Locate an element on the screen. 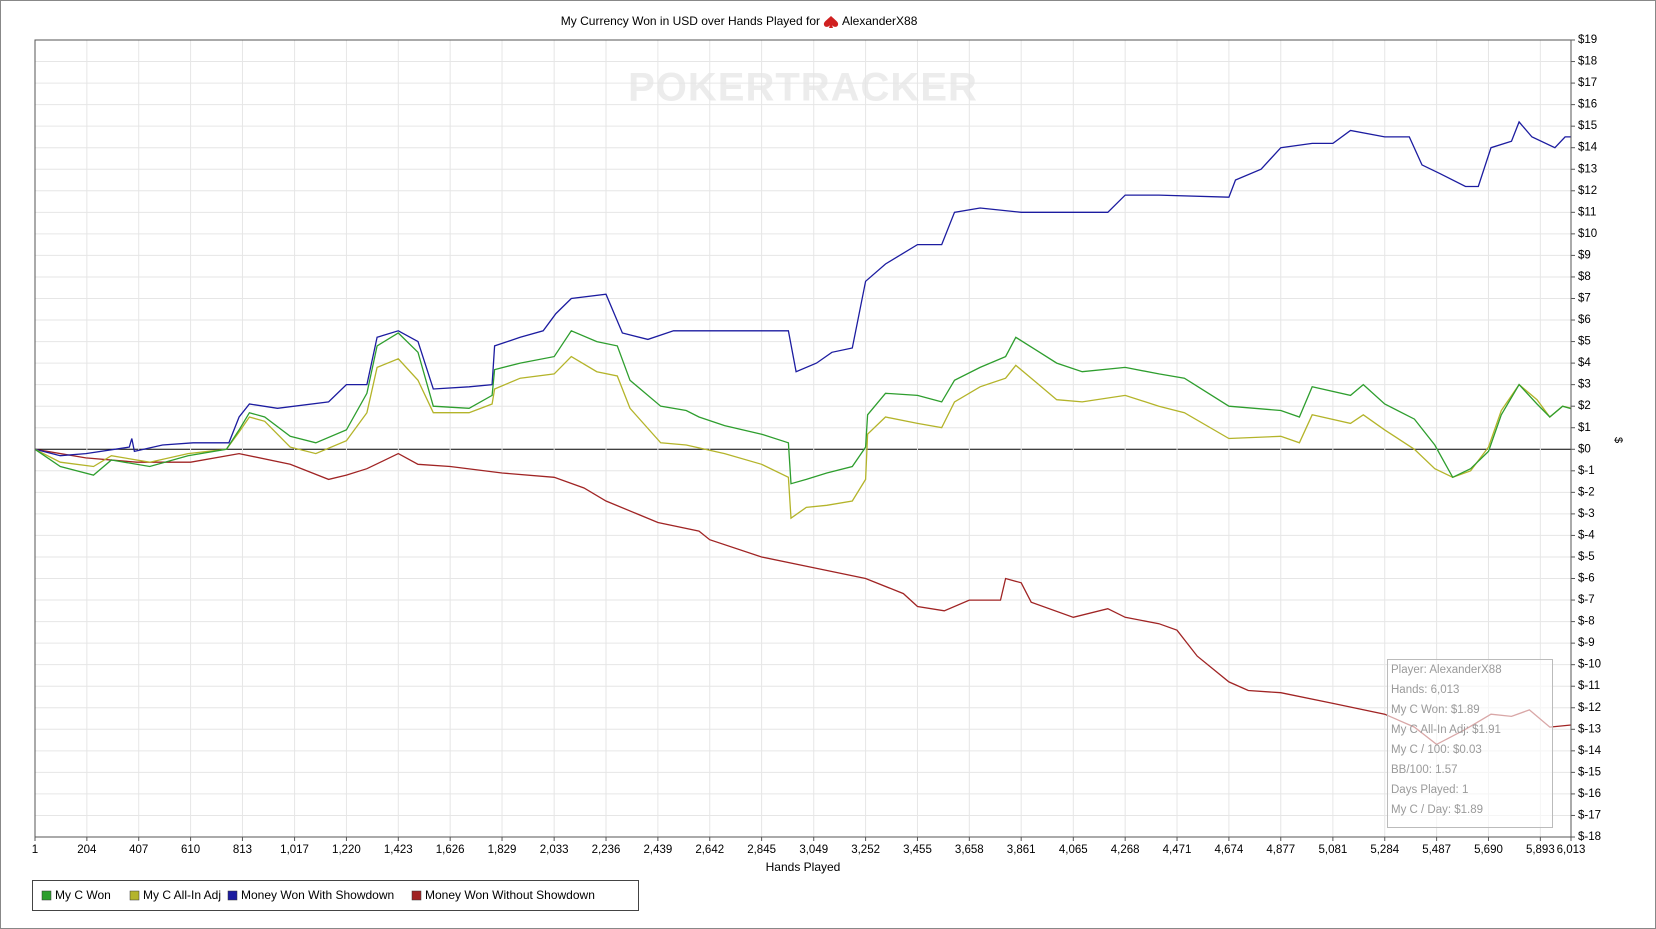 Image resolution: width=1656 pixels, height=929 pixels. y-tick-label: $14 is located at coordinates (1588, 148).